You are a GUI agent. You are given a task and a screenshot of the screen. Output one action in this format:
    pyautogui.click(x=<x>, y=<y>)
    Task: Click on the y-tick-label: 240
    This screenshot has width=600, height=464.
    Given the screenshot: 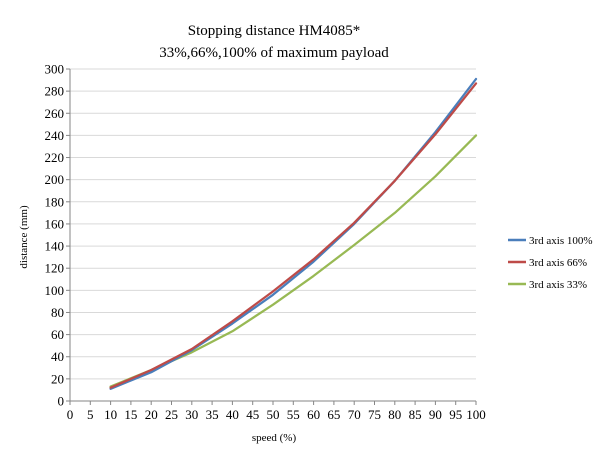 What is the action you would take?
    pyautogui.click(x=55, y=135)
    